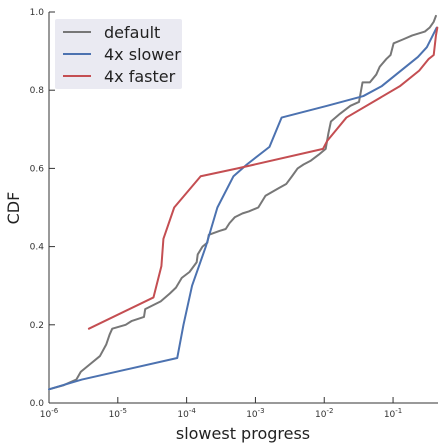  I want to click on x-tick-exponent: -2, so click(329, 411).